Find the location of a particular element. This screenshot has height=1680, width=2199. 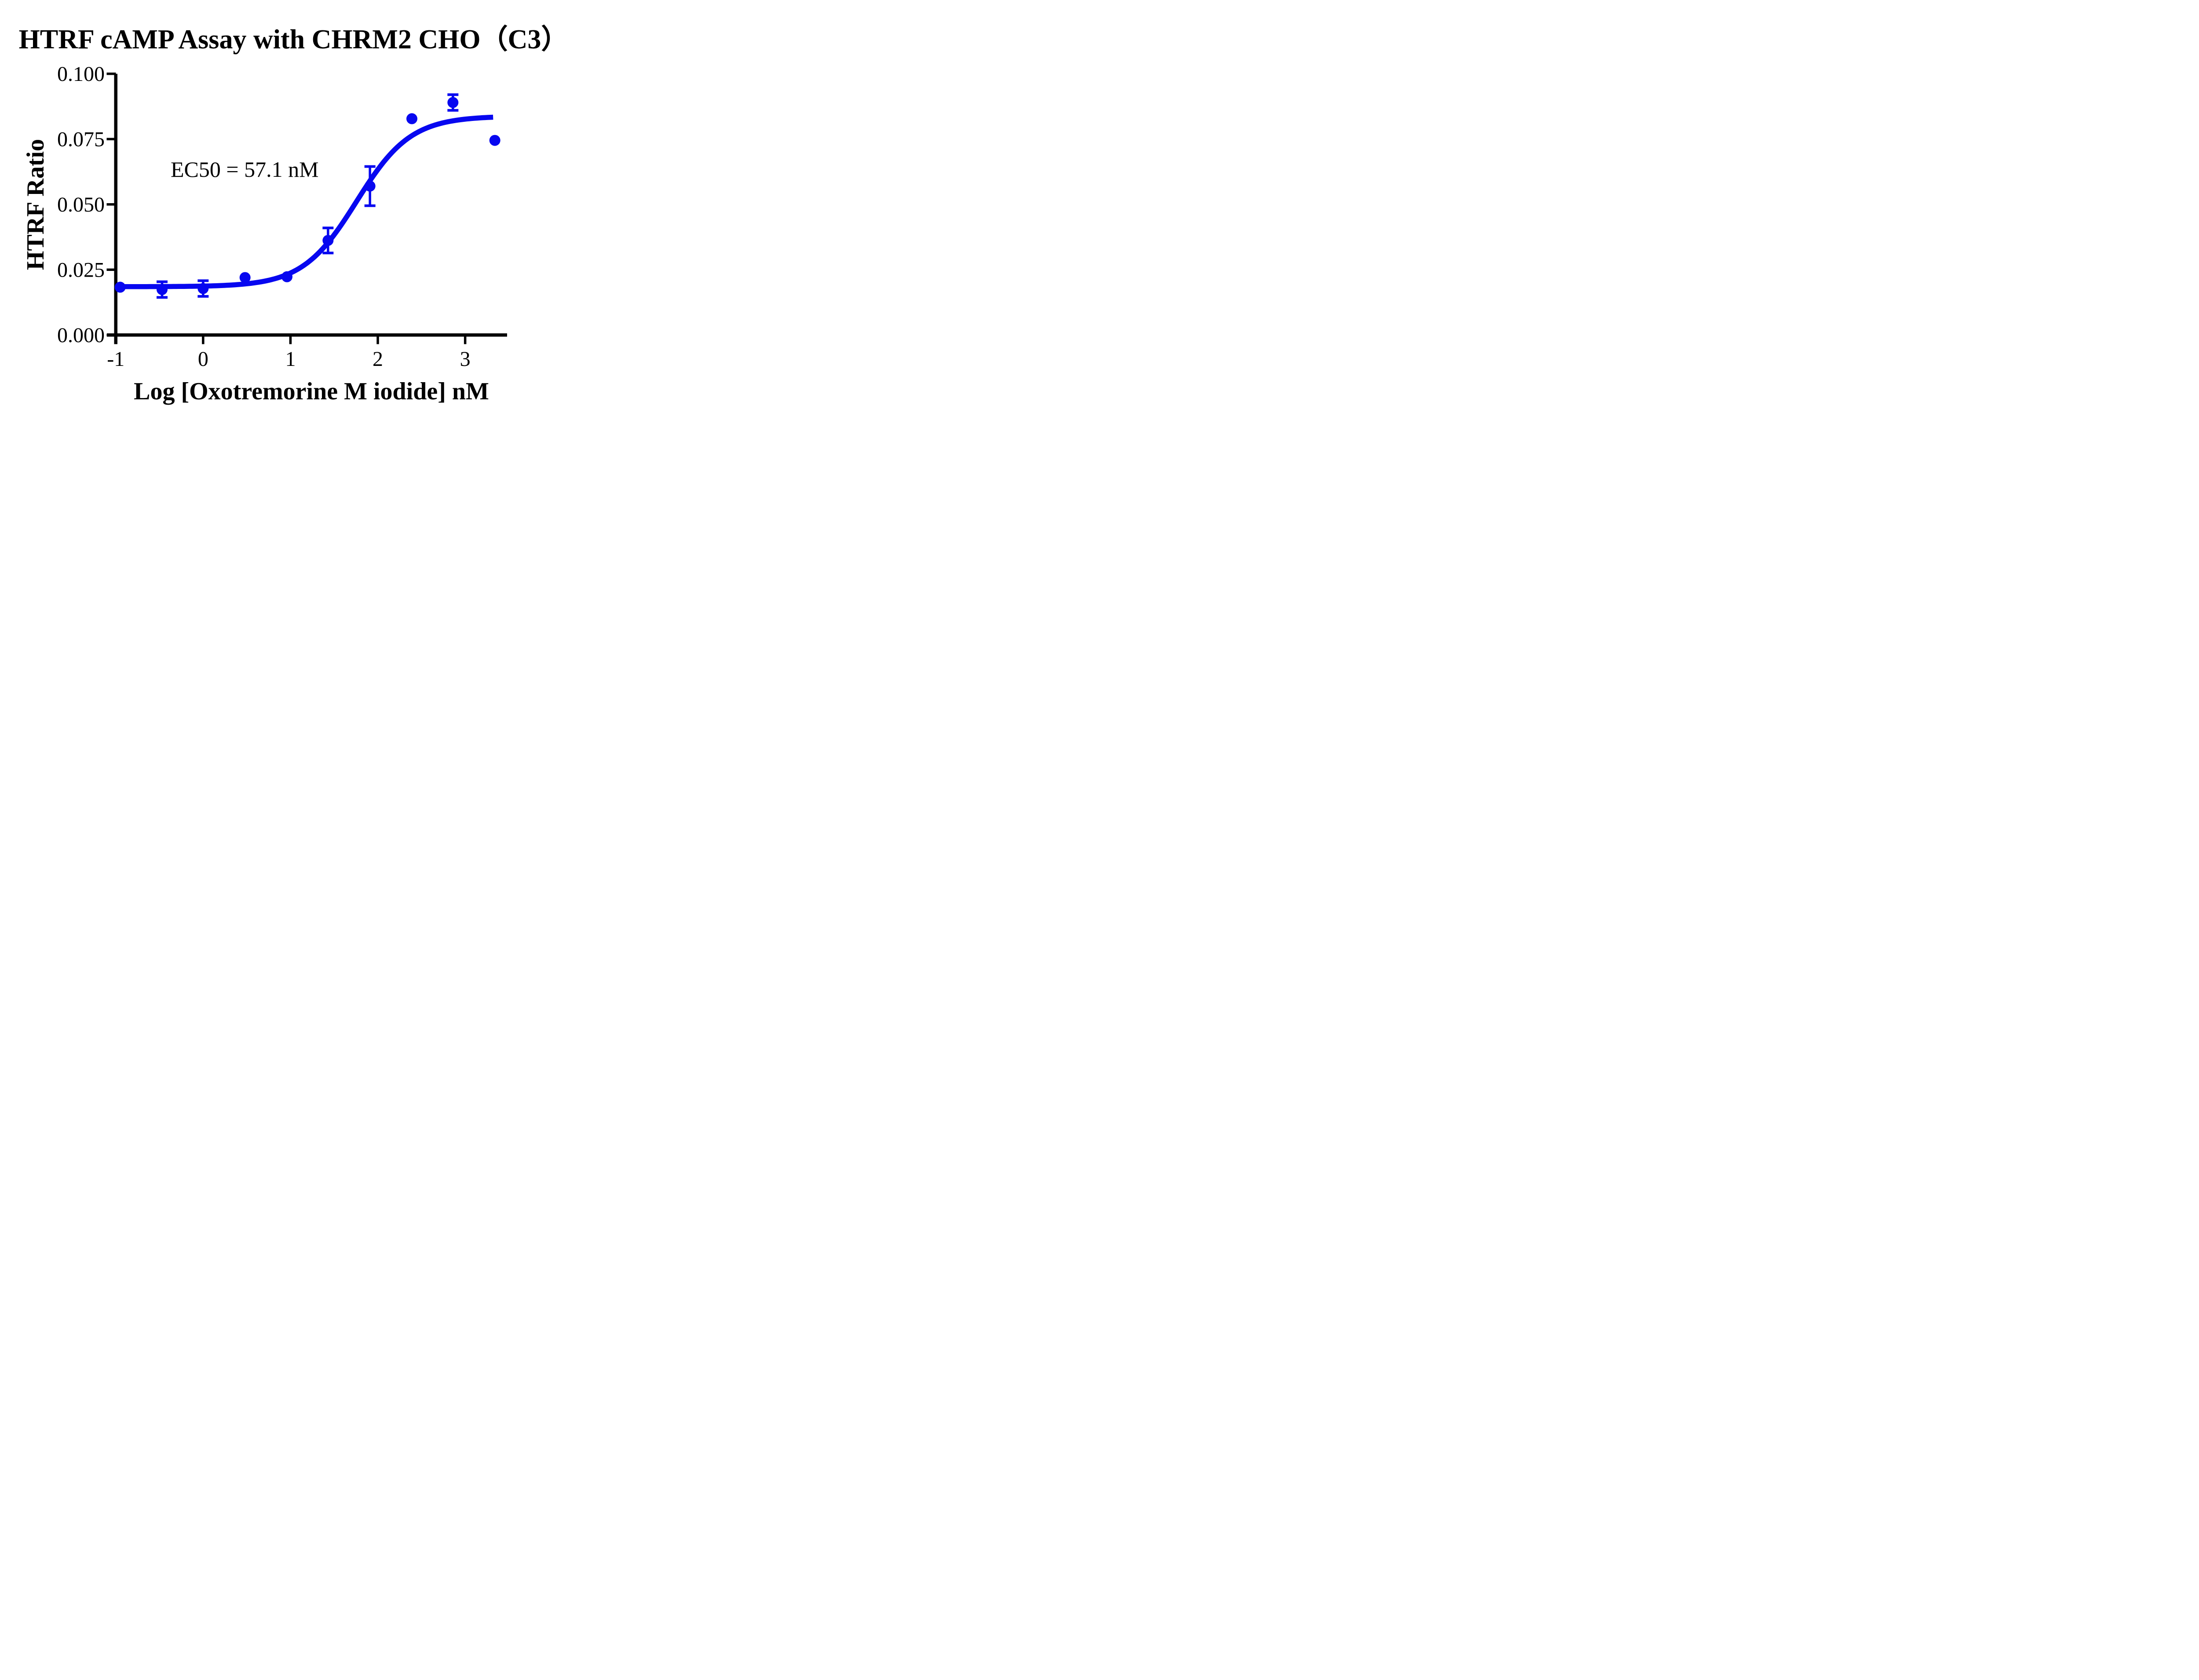

y-tick-label: 0.050 is located at coordinates (81, 204).